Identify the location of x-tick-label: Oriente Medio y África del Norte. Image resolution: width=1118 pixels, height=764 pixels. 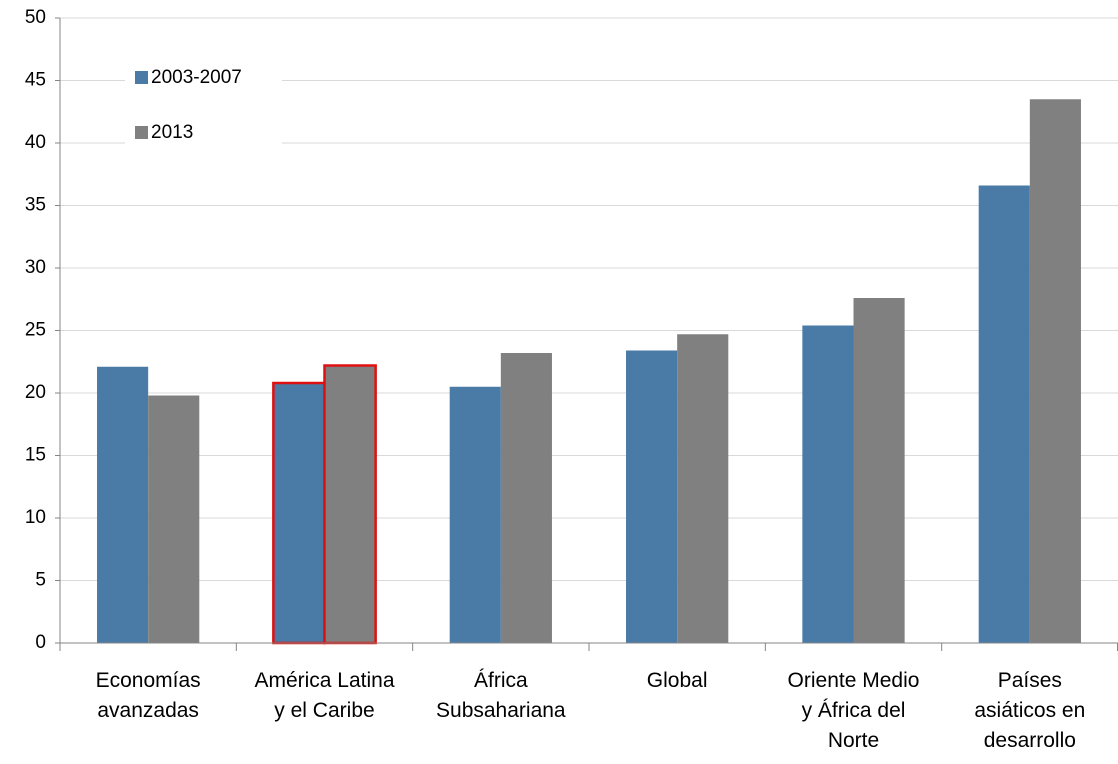
(853, 710).